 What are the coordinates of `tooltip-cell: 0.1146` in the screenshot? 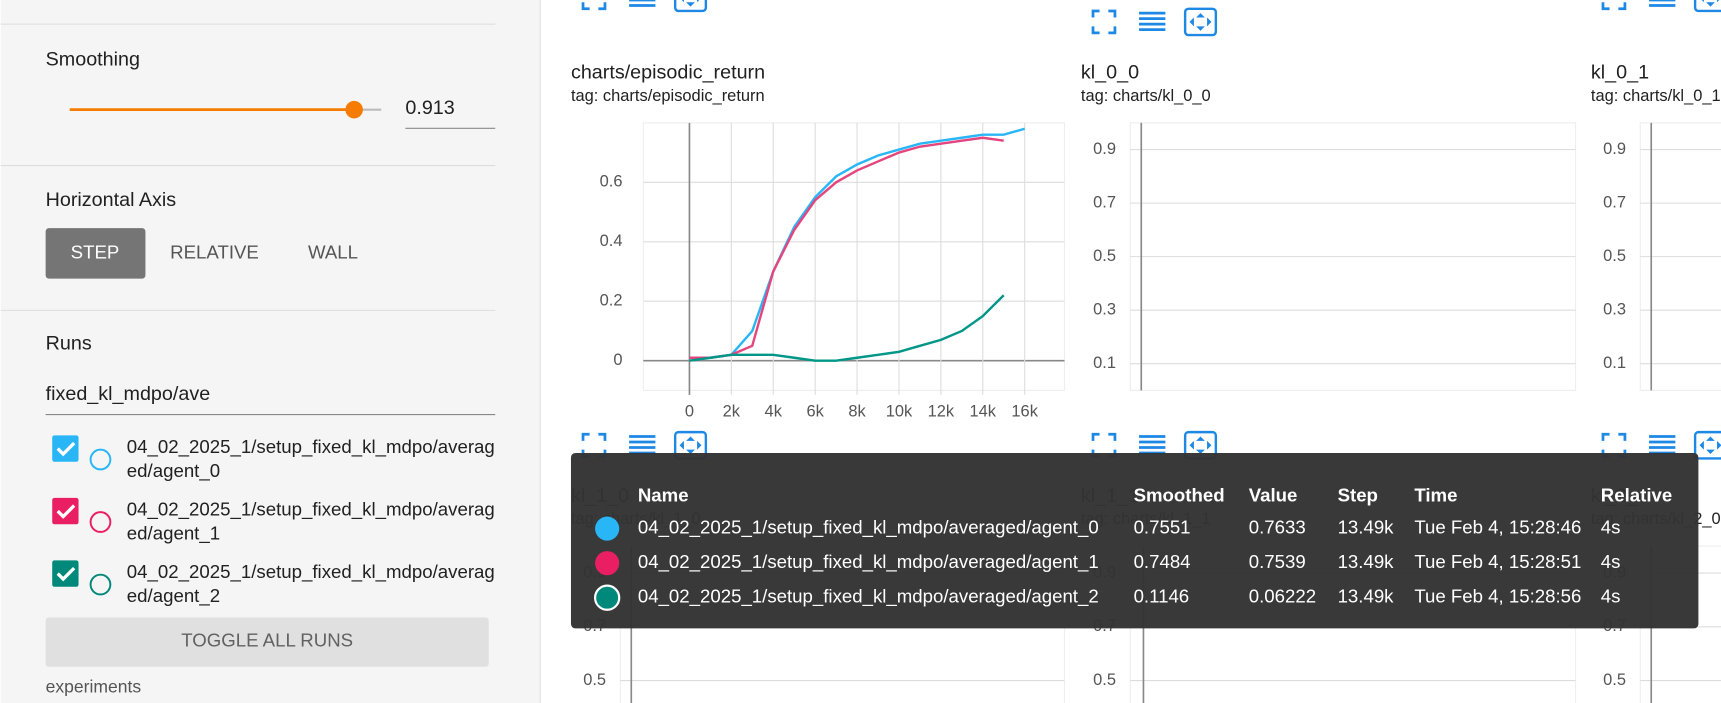 It's located at (1162, 596).